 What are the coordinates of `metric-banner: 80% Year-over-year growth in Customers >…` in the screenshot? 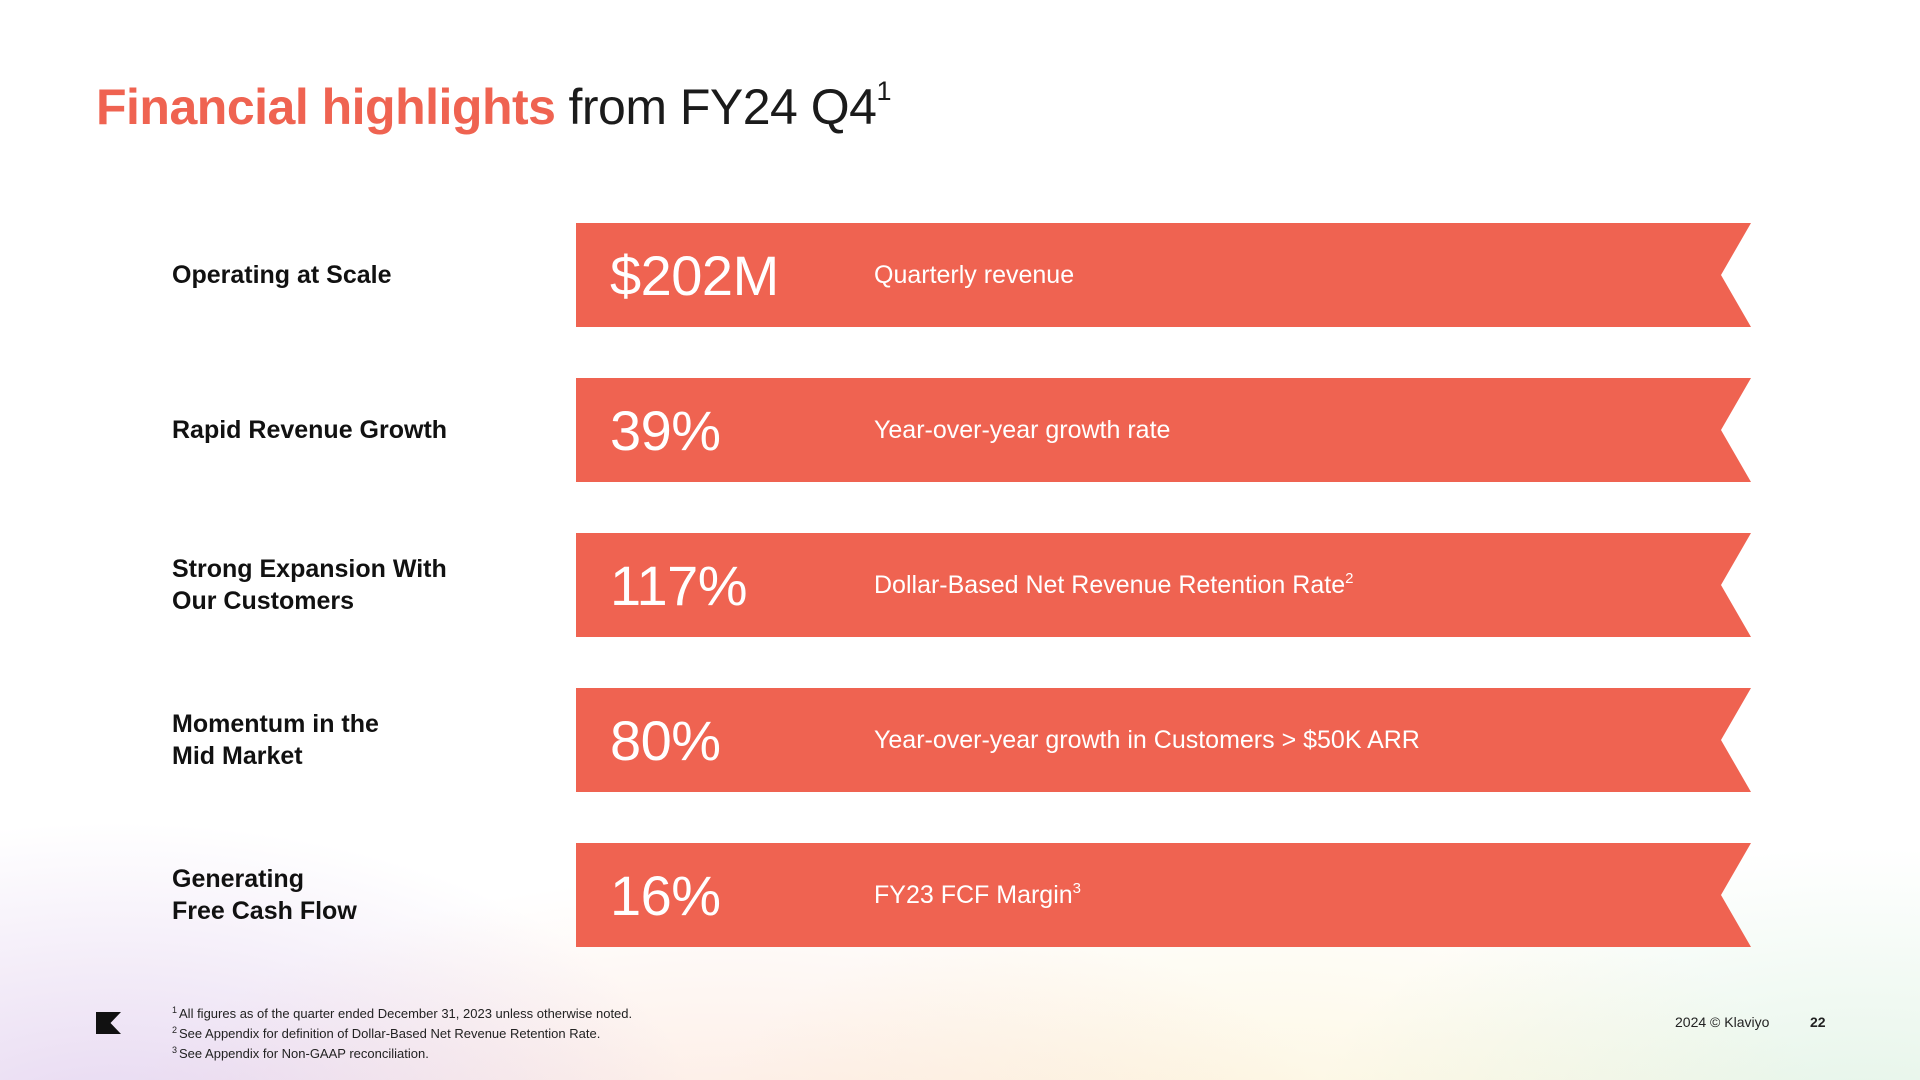 It's located at (1163, 740).